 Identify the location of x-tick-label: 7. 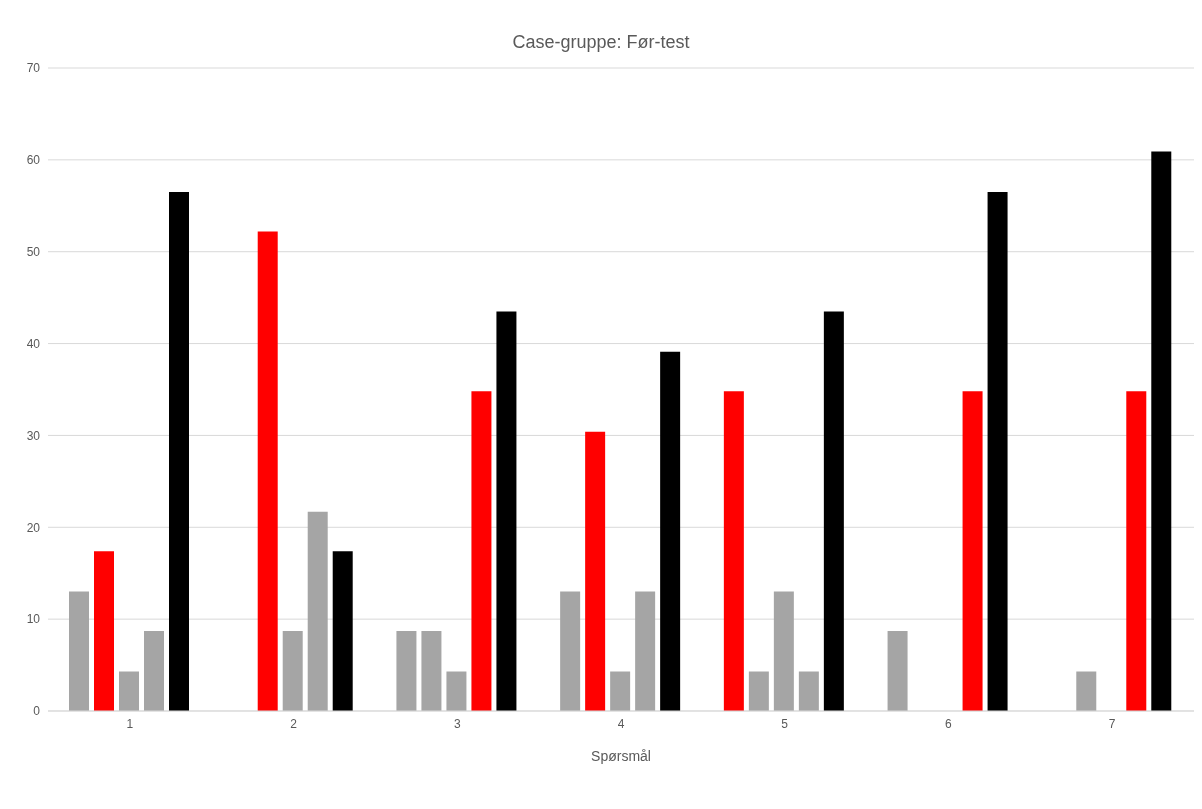
(1112, 723).